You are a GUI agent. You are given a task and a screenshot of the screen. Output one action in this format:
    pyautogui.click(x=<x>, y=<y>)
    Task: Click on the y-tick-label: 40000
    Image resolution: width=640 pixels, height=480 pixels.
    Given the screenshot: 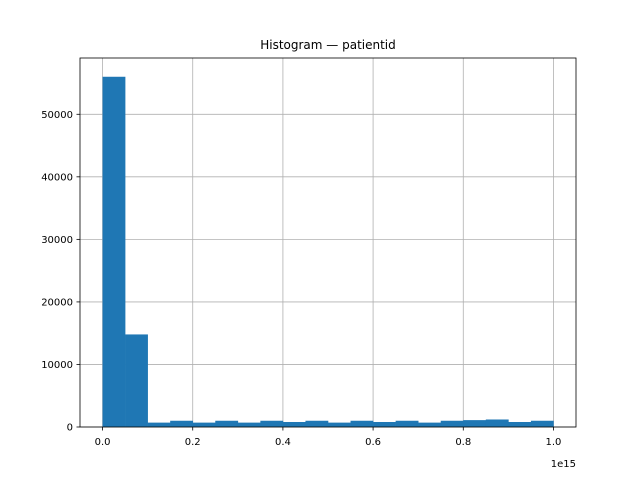 What is the action you would take?
    pyautogui.click(x=57, y=177)
    